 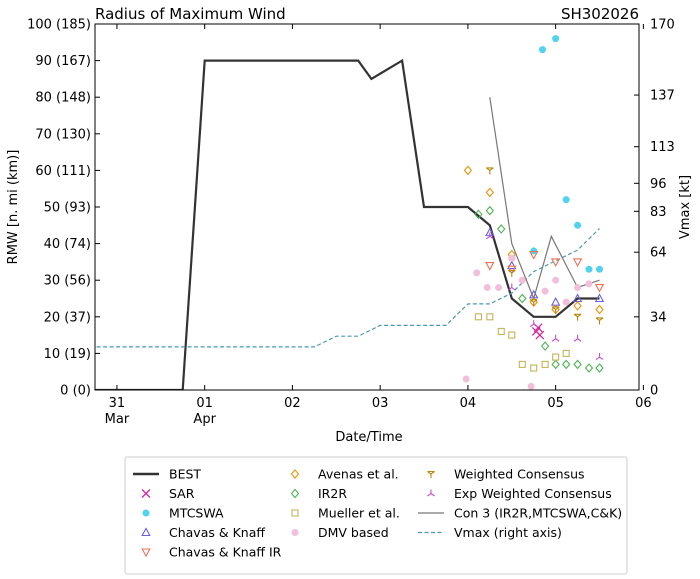 I want to click on x-tick-label: 06, so click(x=643, y=403).